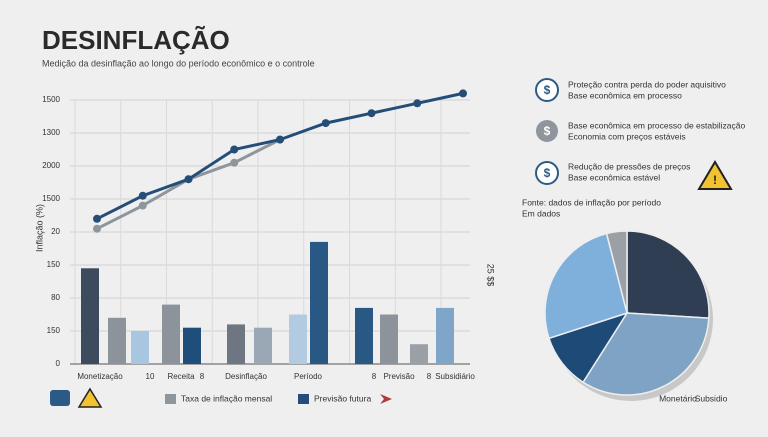 Image resolution: width=768 pixels, height=437 pixels. Describe the element at coordinates (342, 398) in the screenshot. I see `legend-label: Previsão futura` at that location.